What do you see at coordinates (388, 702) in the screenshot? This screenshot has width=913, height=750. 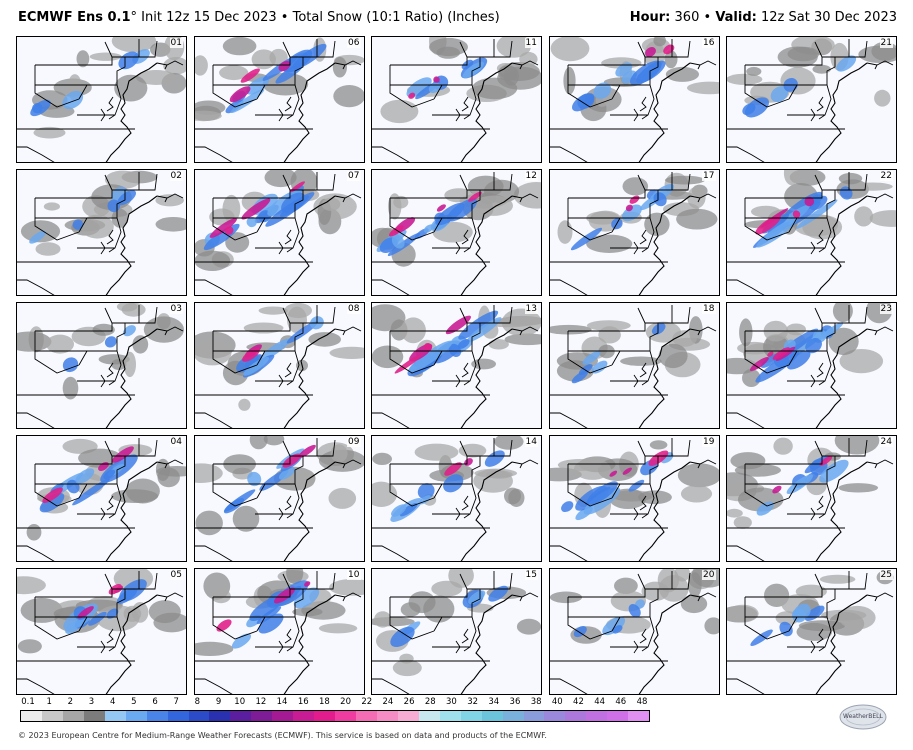 I see `colorbar-tick: 24` at bounding box center [388, 702].